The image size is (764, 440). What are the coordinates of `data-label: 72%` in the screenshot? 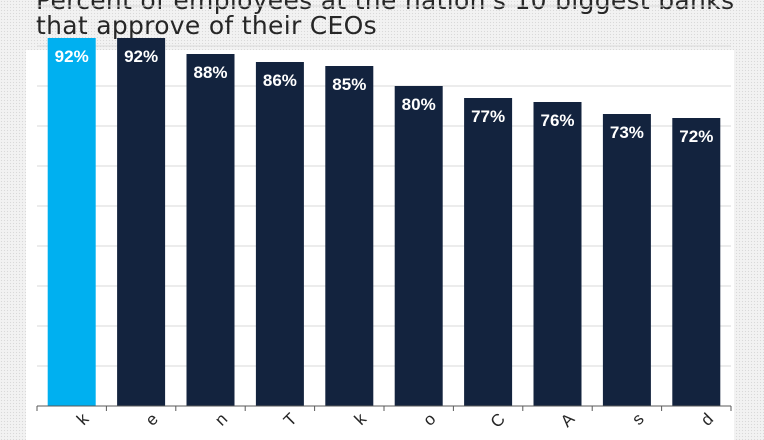 It's located at (696, 136).